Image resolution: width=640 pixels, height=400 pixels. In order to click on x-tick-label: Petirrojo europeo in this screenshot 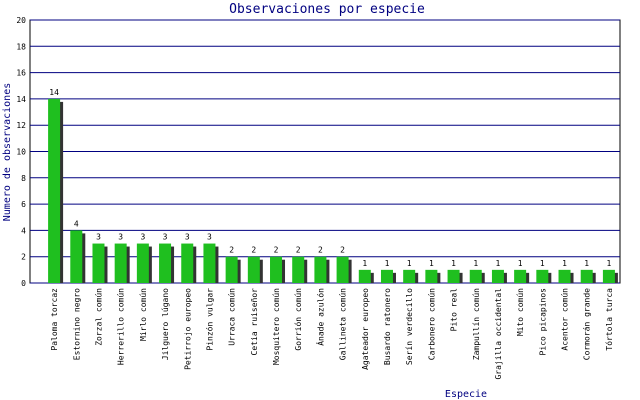, I will do `click(187, 329)`.